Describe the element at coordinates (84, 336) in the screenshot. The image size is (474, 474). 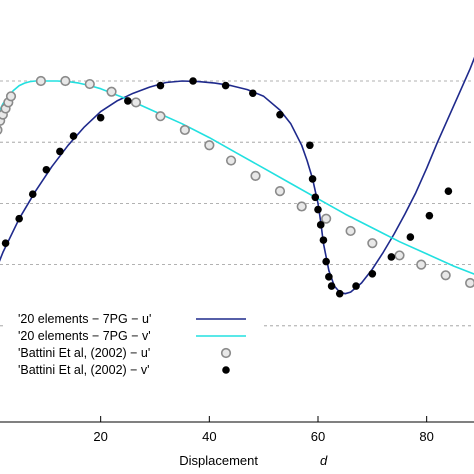
I see `legend-label: '20 elements − 7PG − v'` at that location.